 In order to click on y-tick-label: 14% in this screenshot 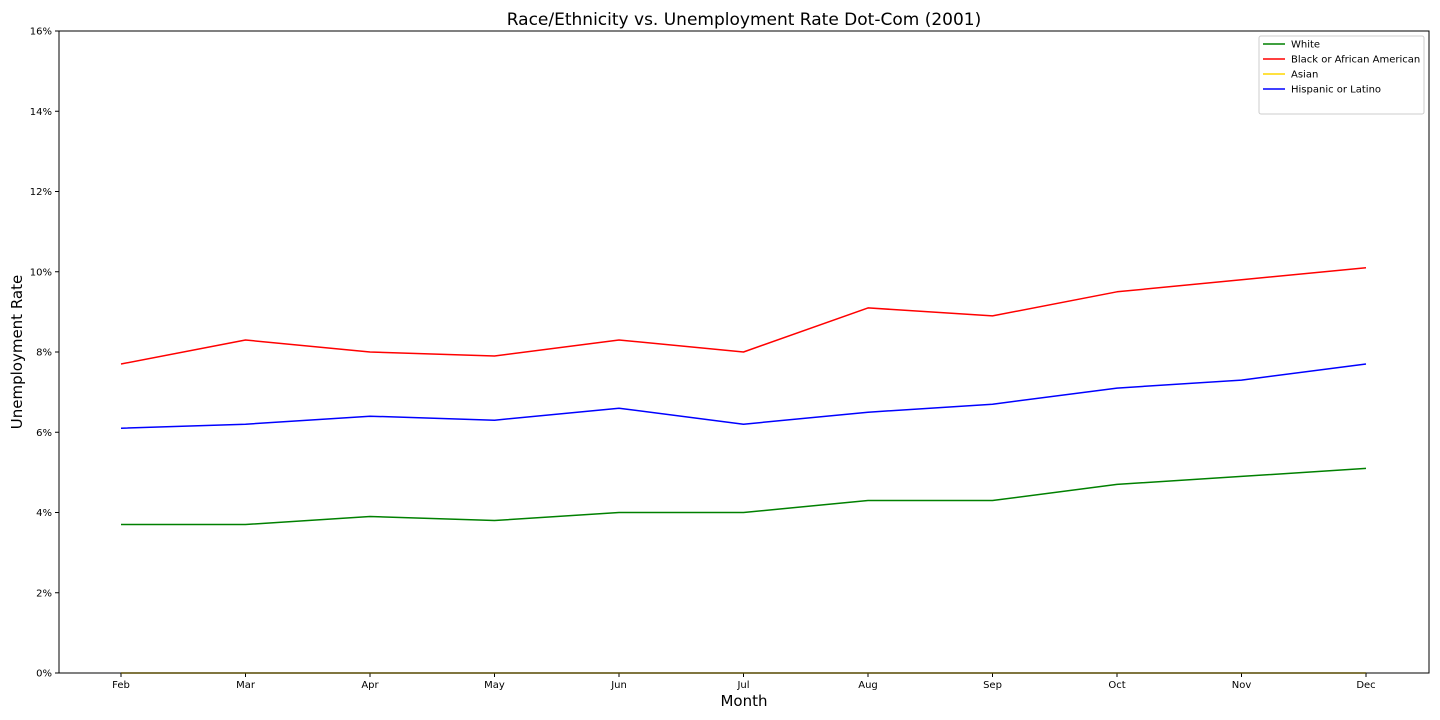, I will do `click(41, 112)`.